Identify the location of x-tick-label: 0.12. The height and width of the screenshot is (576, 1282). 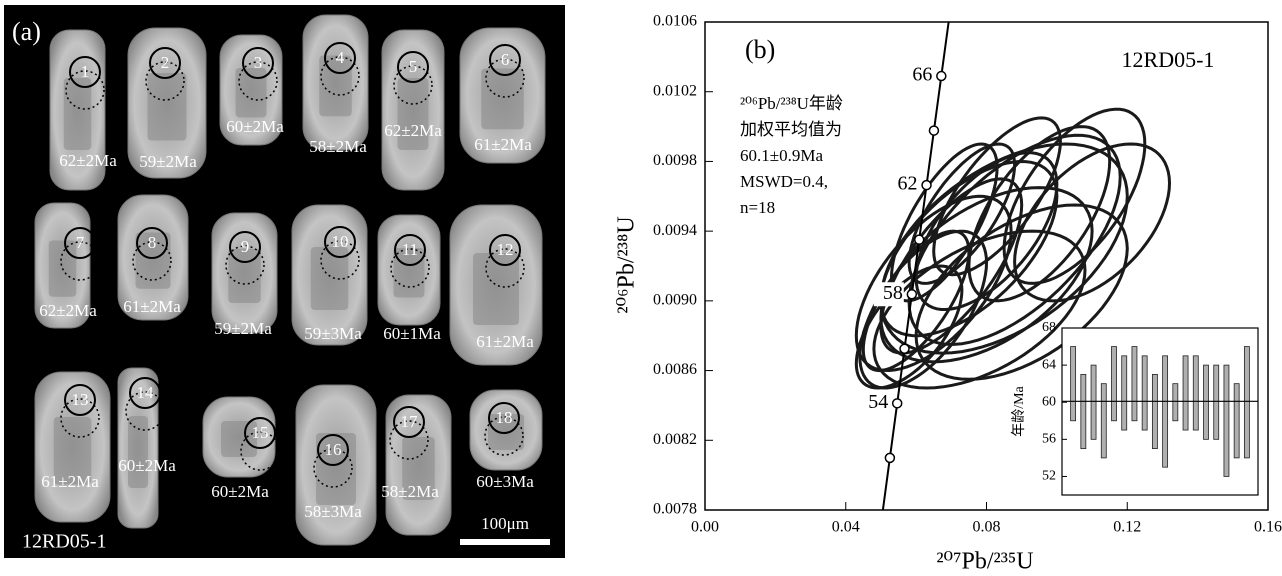
(1127, 527).